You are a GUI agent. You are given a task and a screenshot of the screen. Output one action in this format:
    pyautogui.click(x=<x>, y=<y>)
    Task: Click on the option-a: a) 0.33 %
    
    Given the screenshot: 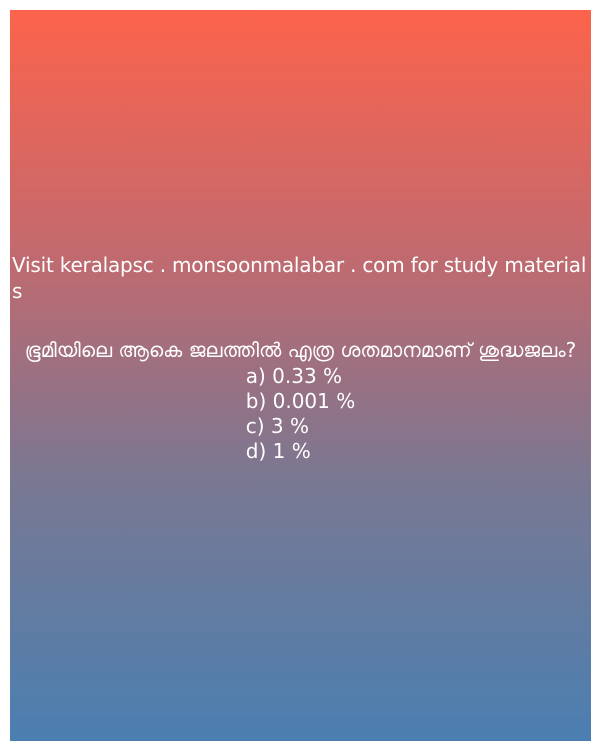 What is the action you would take?
    pyautogui.click(x=294, y=376)
    